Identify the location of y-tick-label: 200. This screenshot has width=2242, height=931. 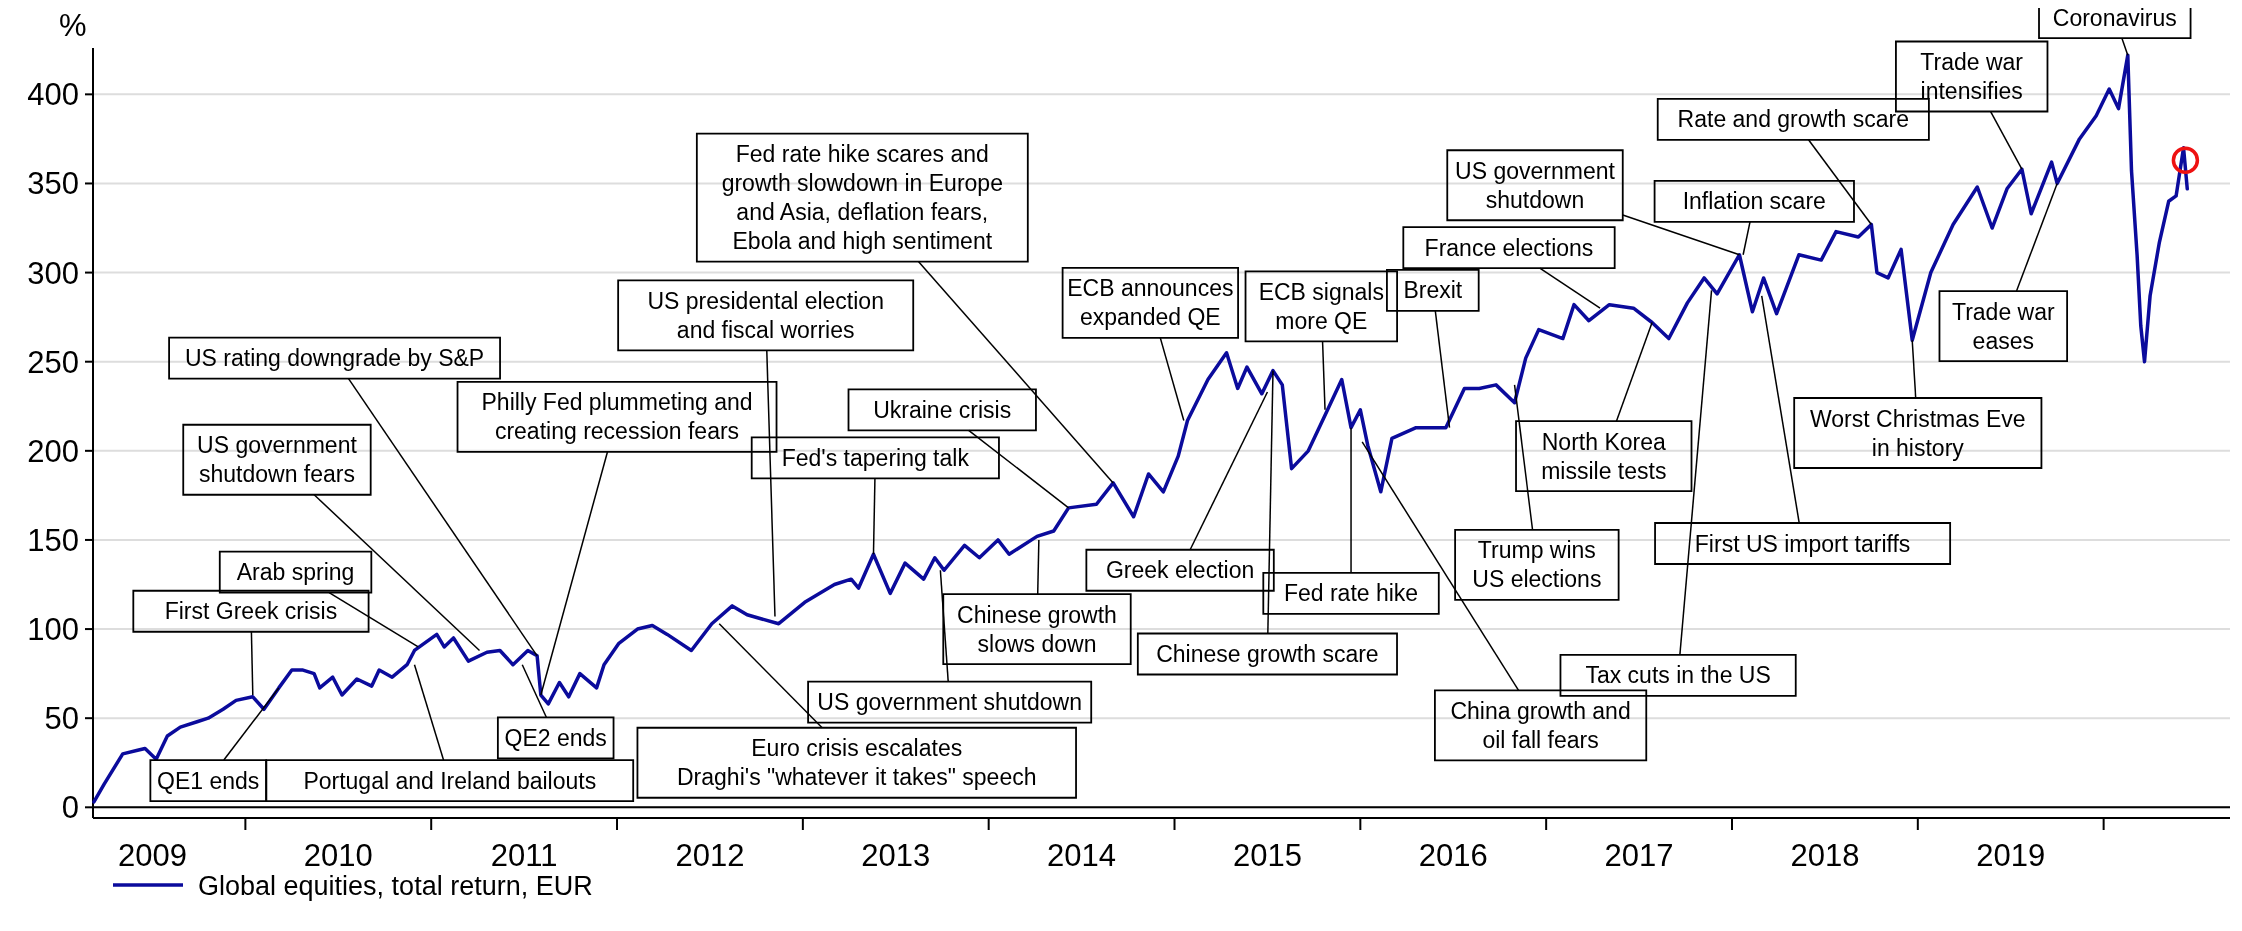
(53, 451).